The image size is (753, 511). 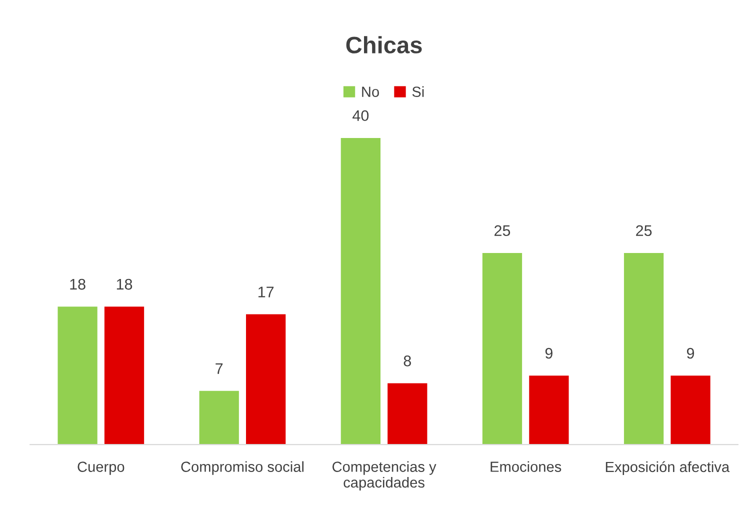 What do you see at coordinates (384, 476) in the screenshot?
I see `x-tick-label: Competencias y capacidades` at bounding box center [384, 476].